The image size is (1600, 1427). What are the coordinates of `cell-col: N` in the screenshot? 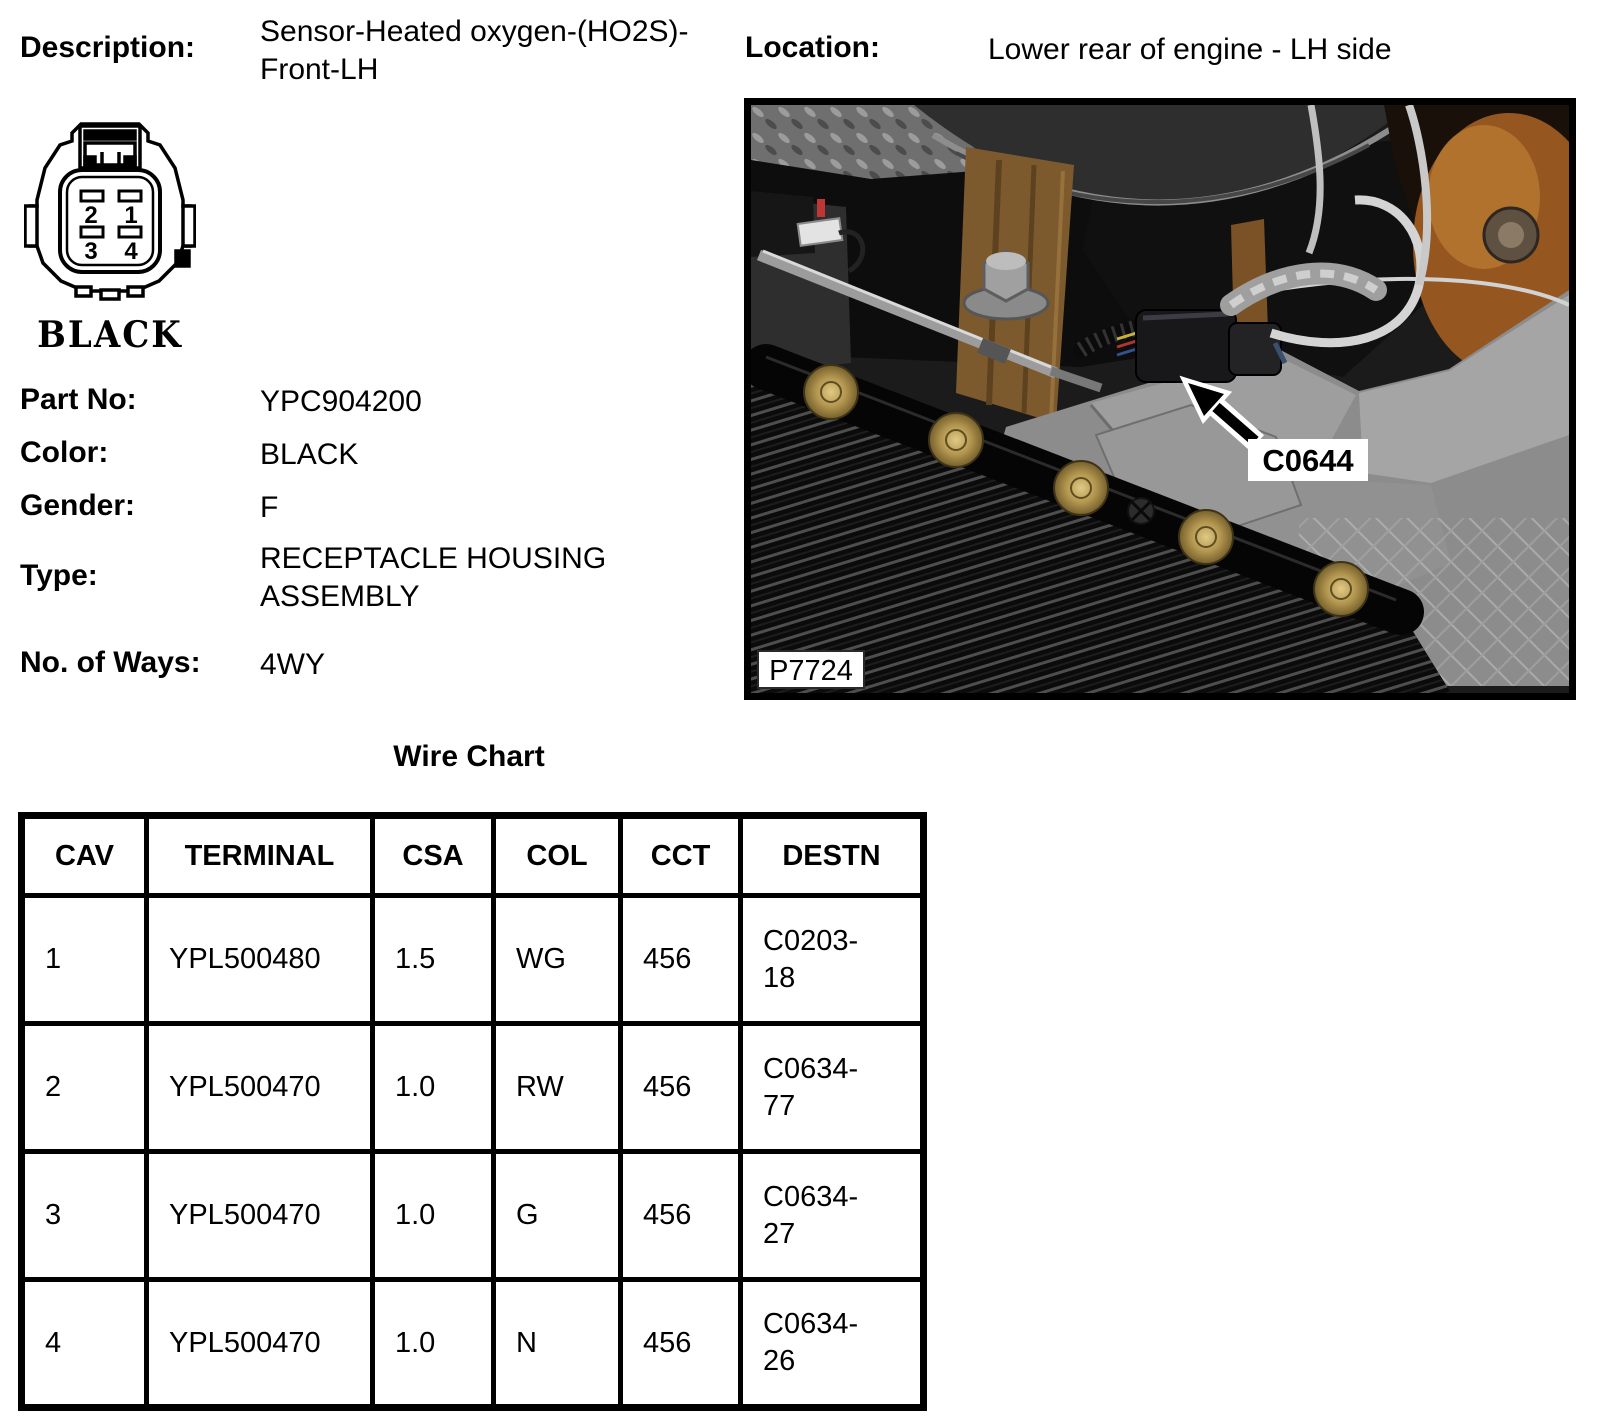 It's located at (557, 1343).